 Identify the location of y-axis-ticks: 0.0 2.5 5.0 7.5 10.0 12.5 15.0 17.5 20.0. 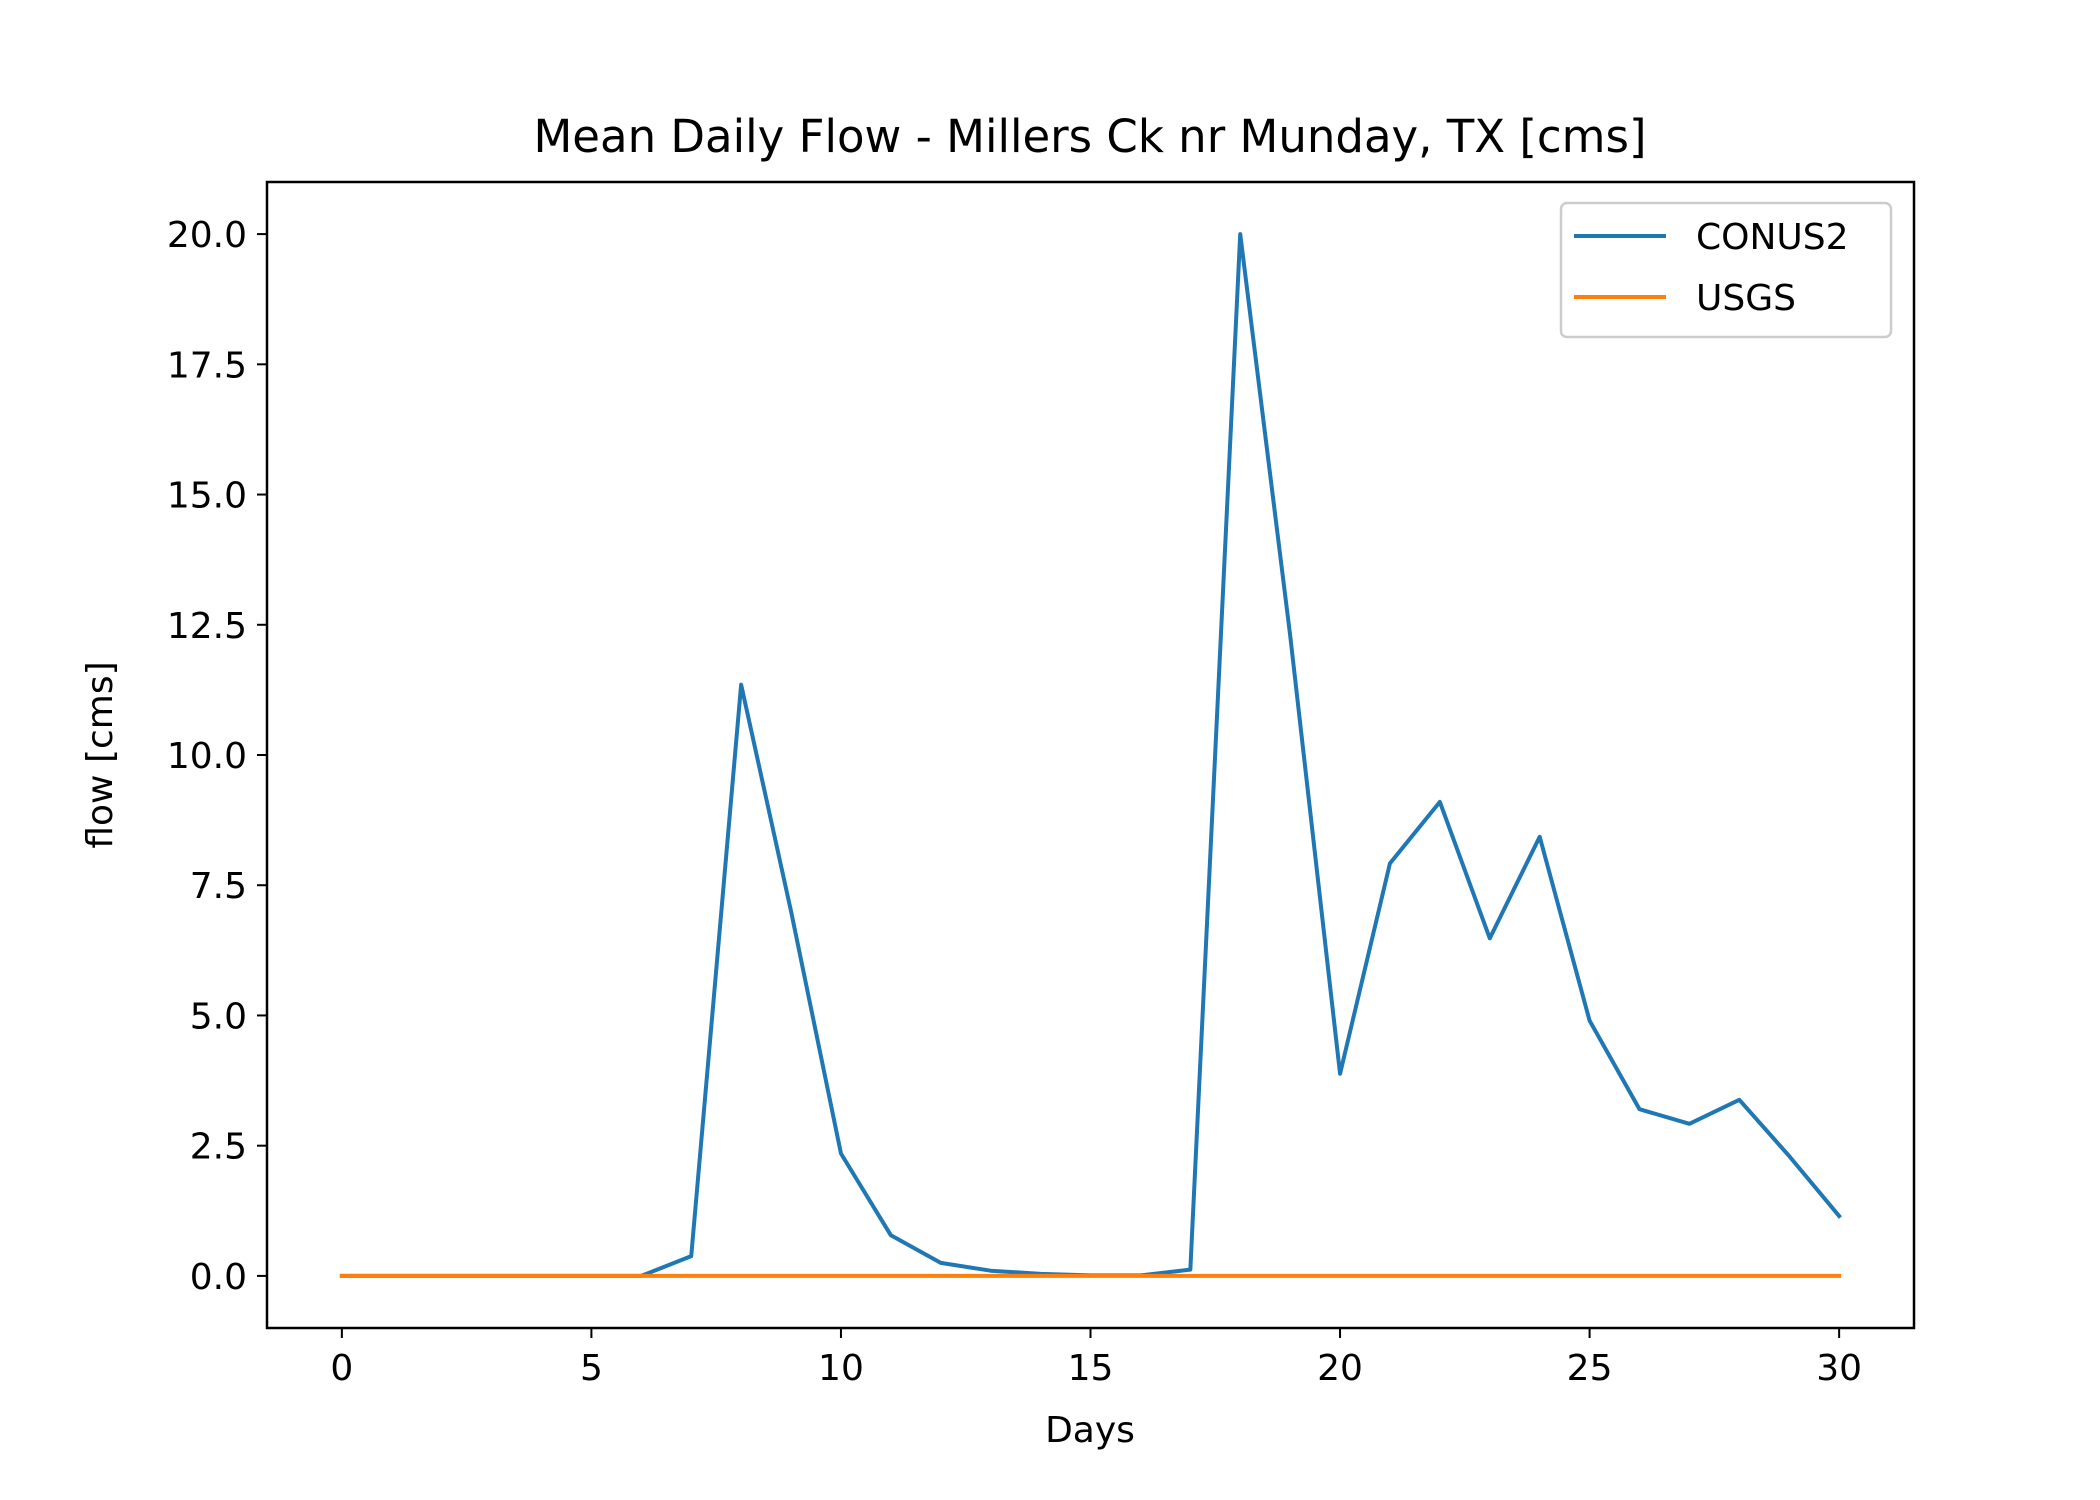
(217, 756).